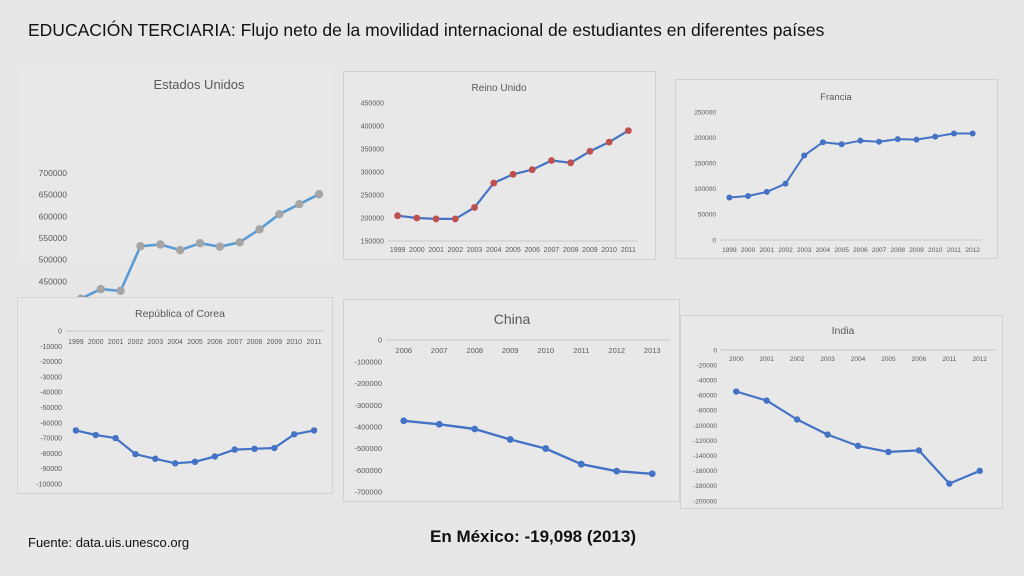 The height and width of the screenshot is (576, 1024). I want to click on chart-title-china: China, so click(512, 319).